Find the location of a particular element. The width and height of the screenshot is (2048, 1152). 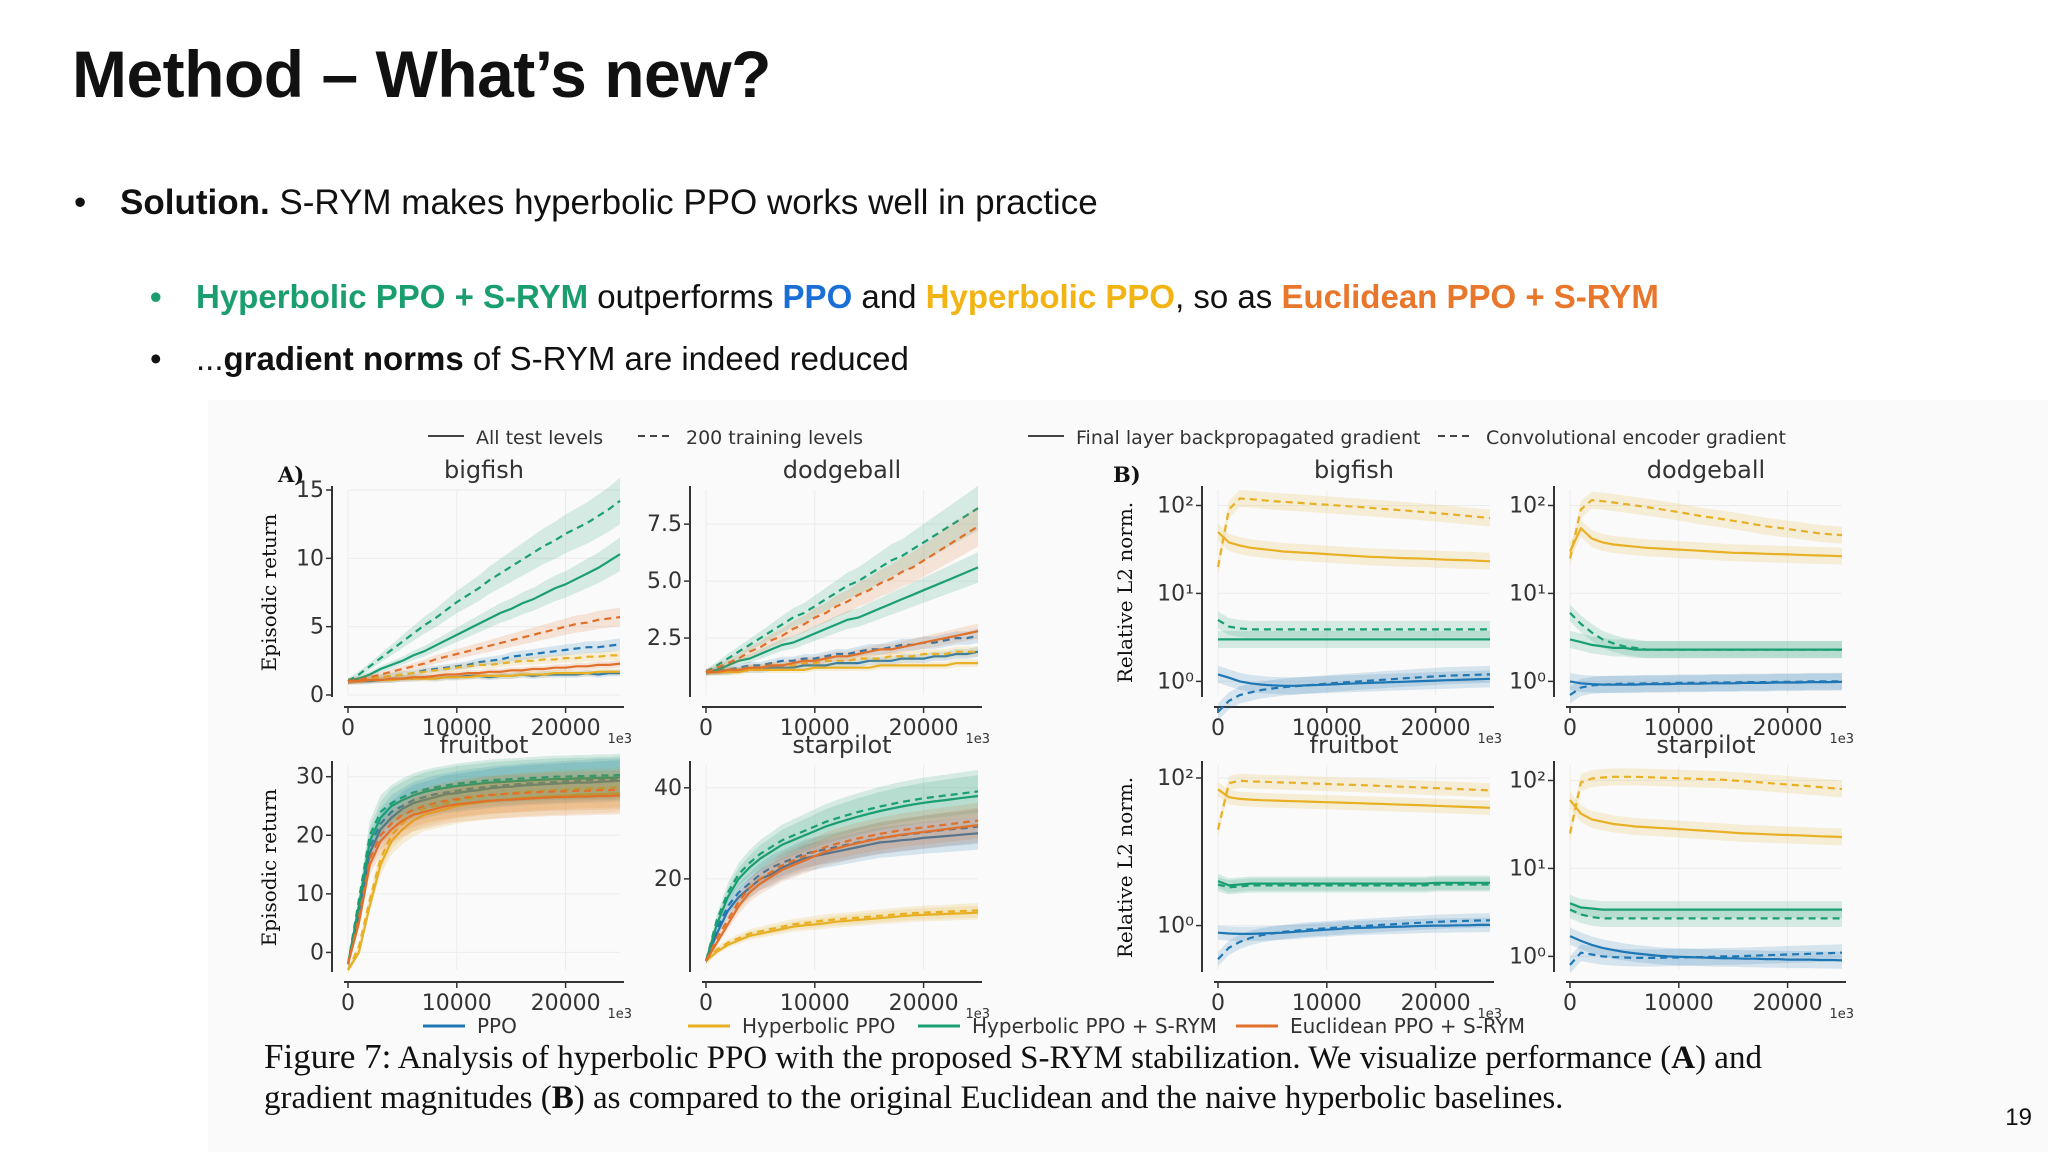

y-tick-label: 5.0 is located at coordinates (664, 581).